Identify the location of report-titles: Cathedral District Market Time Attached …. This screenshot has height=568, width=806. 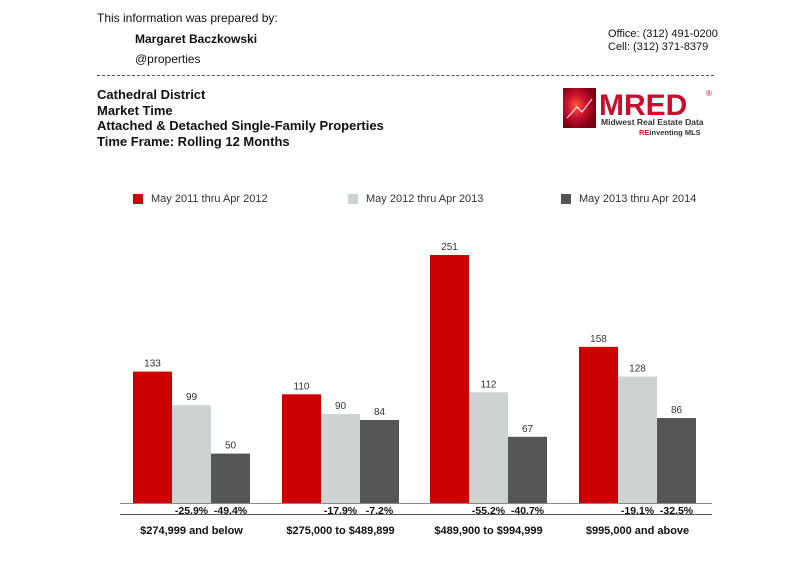
(240, 118).